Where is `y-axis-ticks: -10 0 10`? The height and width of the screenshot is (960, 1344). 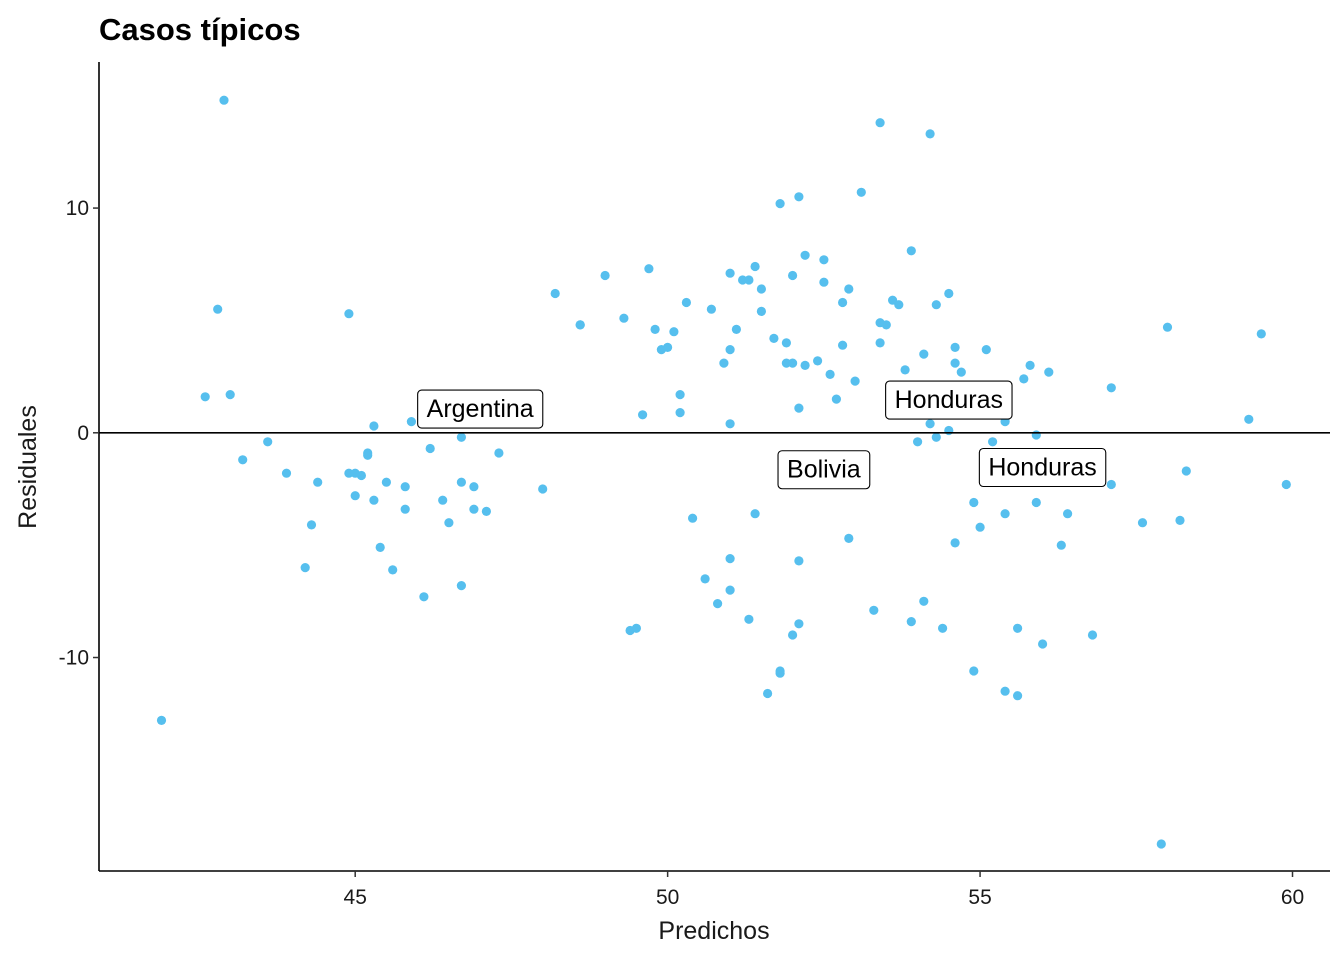 y-axis-ticks: -10 0 10 is located at coordinates (79, 433).